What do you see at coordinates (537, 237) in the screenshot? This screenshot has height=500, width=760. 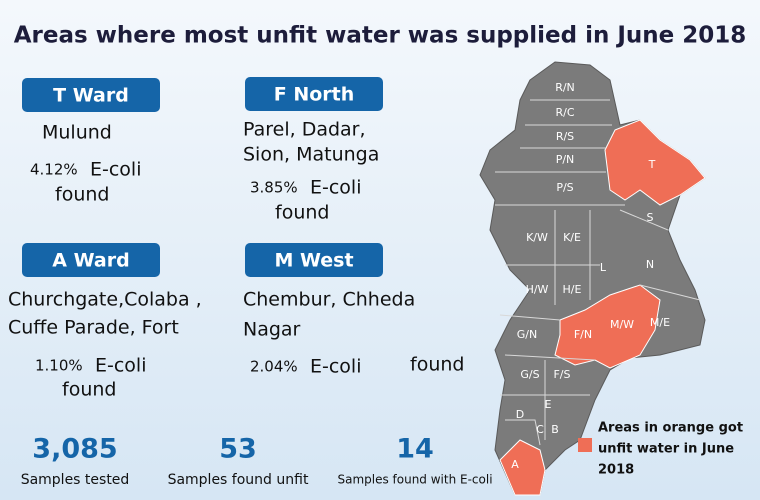 I see `ward-code: K/W` at bounding box center [537, 237].